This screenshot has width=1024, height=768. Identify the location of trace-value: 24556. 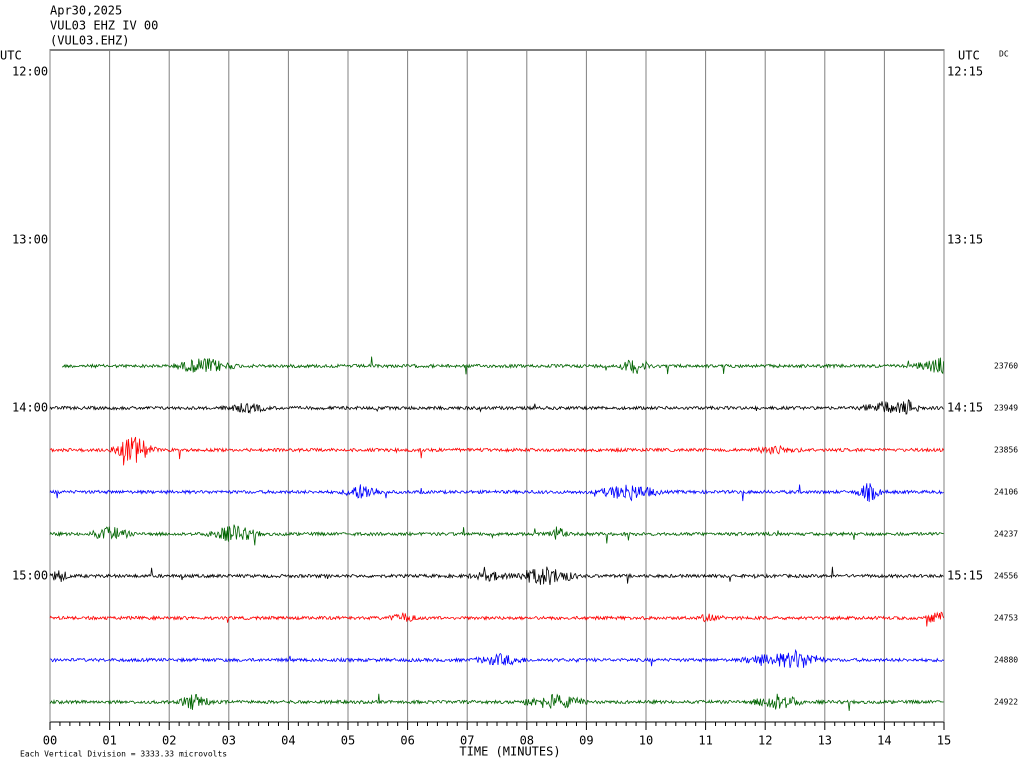
(1006, 576).